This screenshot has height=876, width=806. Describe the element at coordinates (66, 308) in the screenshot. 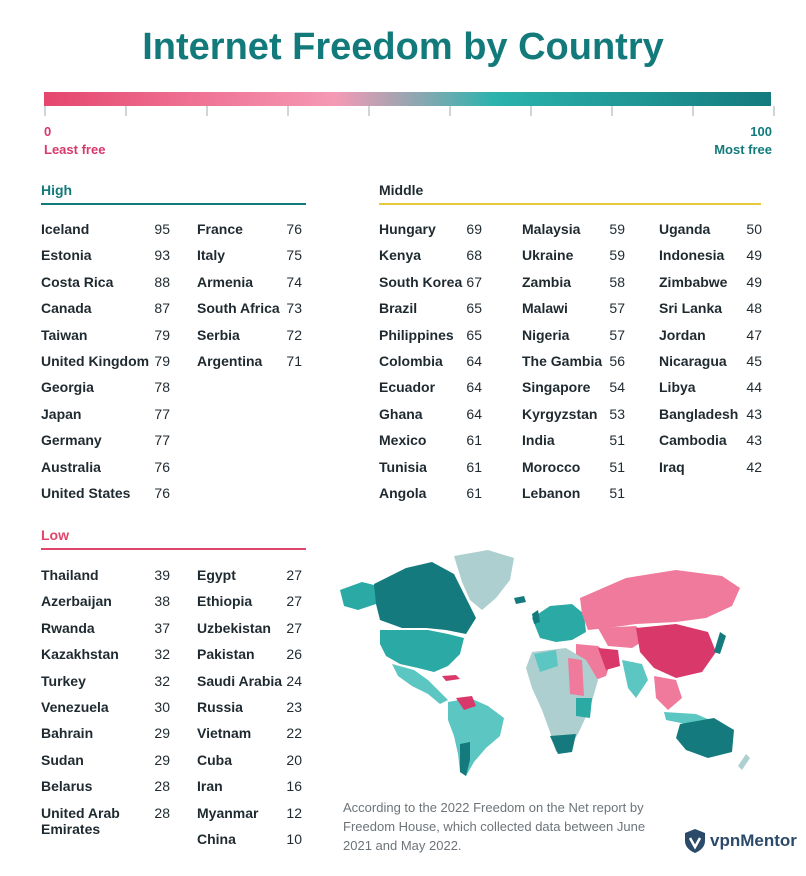

I see `country-name: Canada` at that location.